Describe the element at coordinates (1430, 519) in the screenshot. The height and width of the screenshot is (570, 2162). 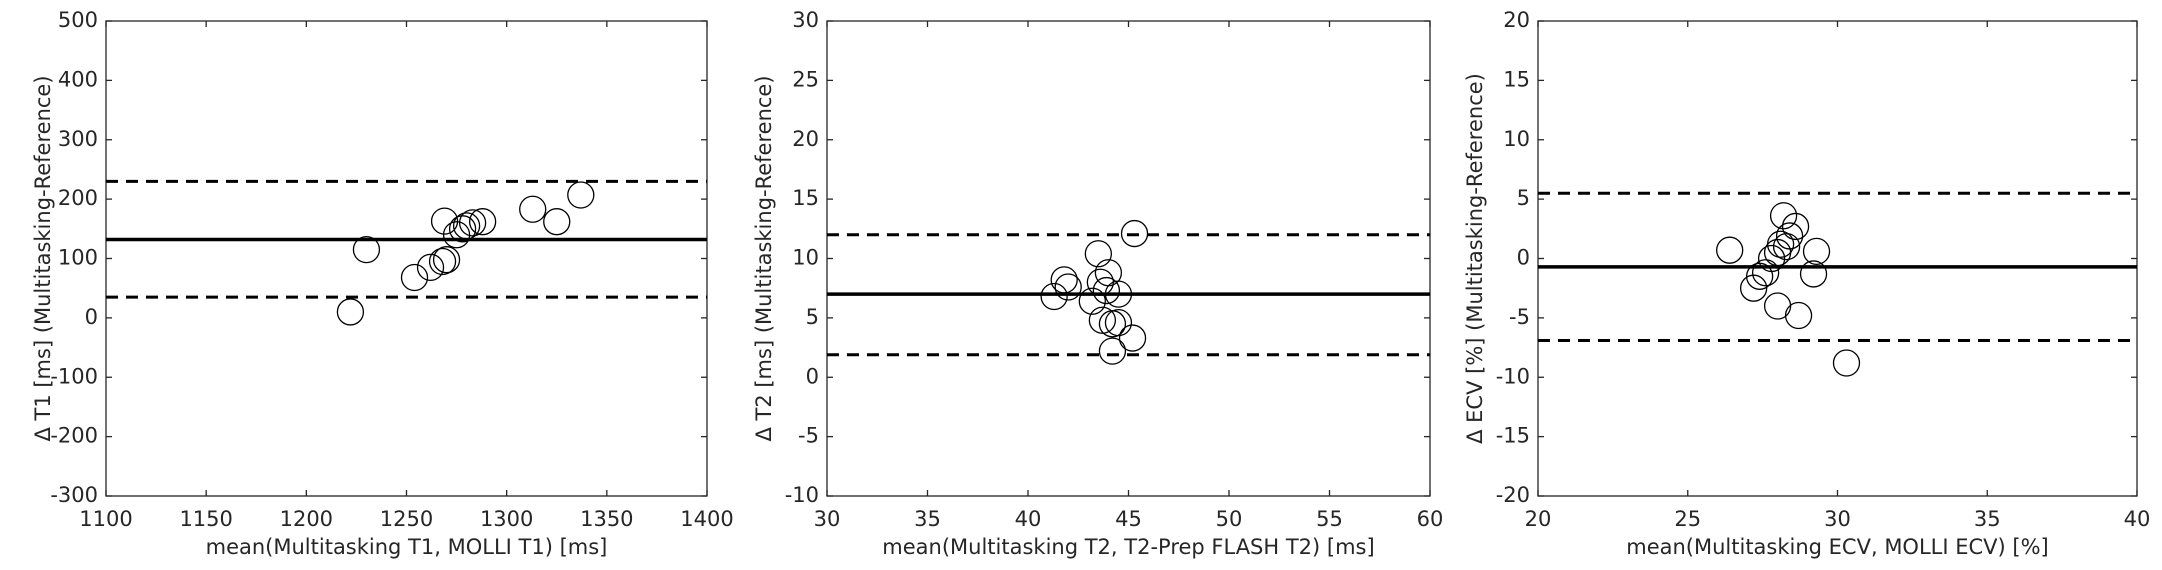
I see `x-tick-label: 60` at that location.